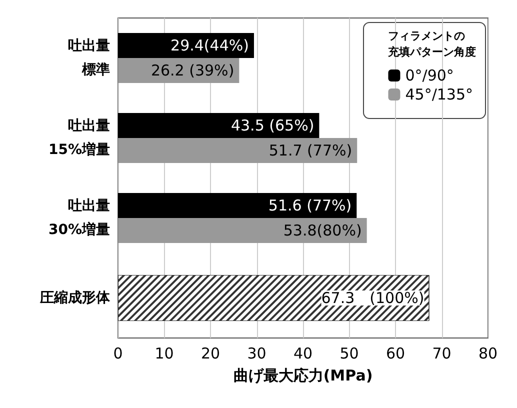 The image size is (517, 408). What do you see at coordinates (372, 298) in the screenshot?
I see `data-label: 67.3 (100%)` at bounding box center [372, 298].